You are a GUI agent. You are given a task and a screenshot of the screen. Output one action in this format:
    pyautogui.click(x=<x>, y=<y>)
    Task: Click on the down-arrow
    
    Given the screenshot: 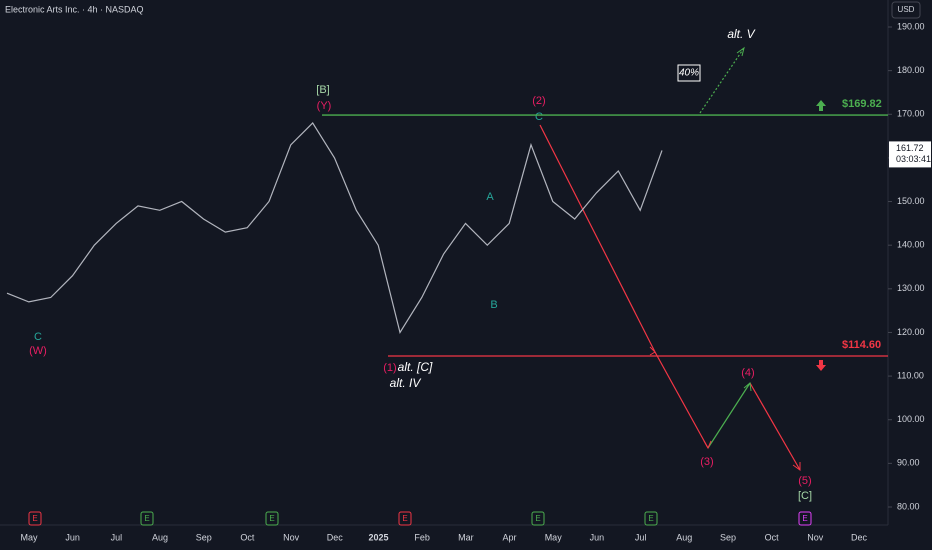 What is the action you would take?
    pyautogui.click(x=821, y=365)
    